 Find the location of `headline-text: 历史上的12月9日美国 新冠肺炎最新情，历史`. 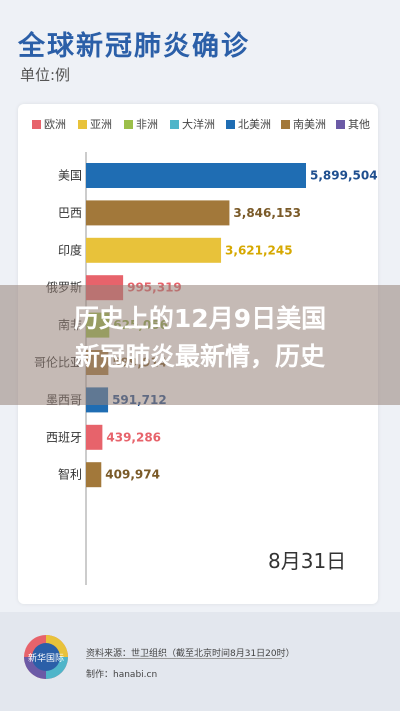

headline-text: 历史上的12月9日美国 新冠肺炎最新情，历史 is located at coordinates (200, 338).